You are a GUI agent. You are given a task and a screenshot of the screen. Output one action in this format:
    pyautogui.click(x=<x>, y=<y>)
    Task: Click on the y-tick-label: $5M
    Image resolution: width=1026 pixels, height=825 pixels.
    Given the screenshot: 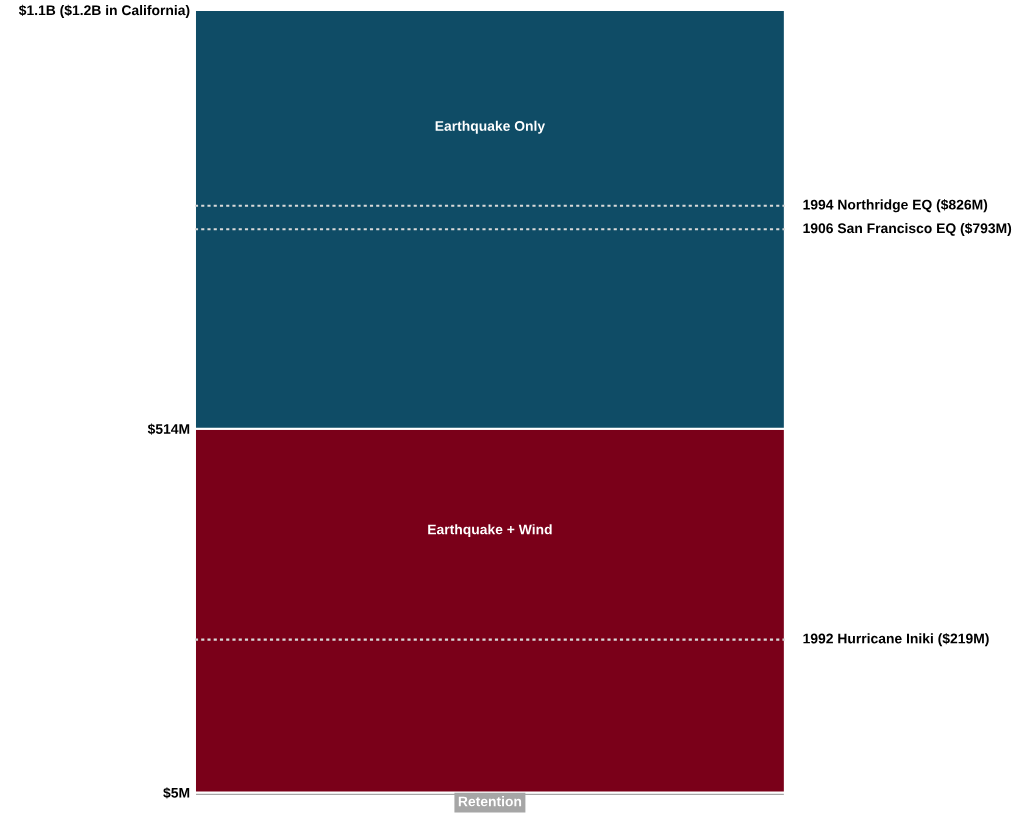 What is the action you would take?
    pyautogui.click(x=176, y=793)
    